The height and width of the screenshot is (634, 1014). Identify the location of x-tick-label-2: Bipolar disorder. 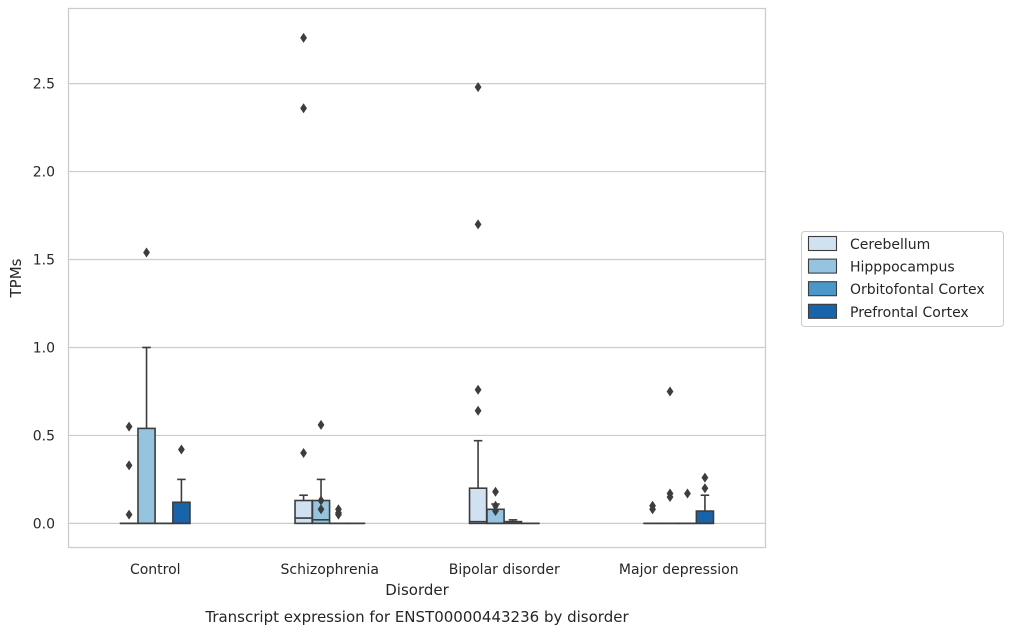
(504, 570).